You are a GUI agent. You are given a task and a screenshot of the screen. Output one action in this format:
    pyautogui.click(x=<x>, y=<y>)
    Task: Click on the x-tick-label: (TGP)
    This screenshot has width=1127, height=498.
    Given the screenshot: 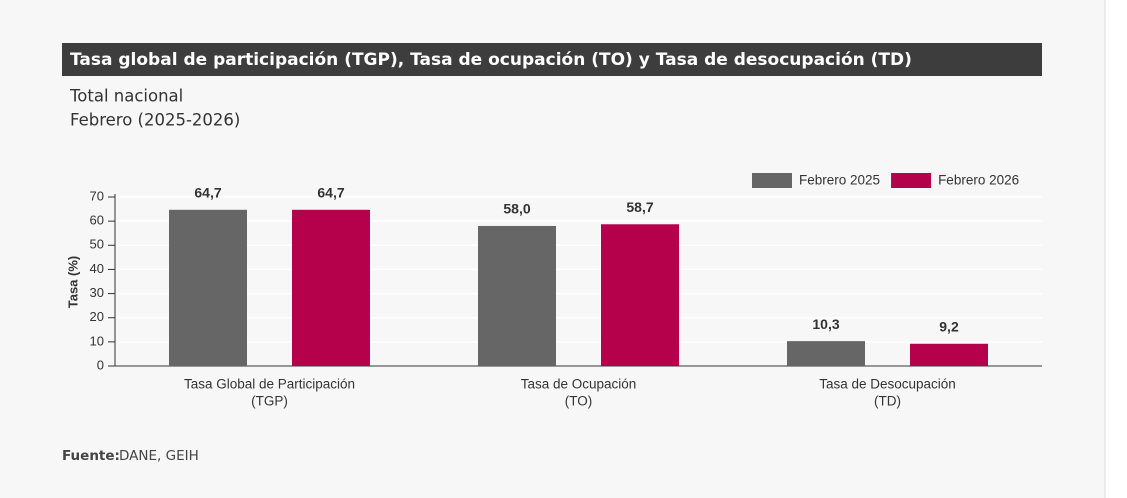 What is the action you would take?
    pyautogui.click(x=269, y=401)
    